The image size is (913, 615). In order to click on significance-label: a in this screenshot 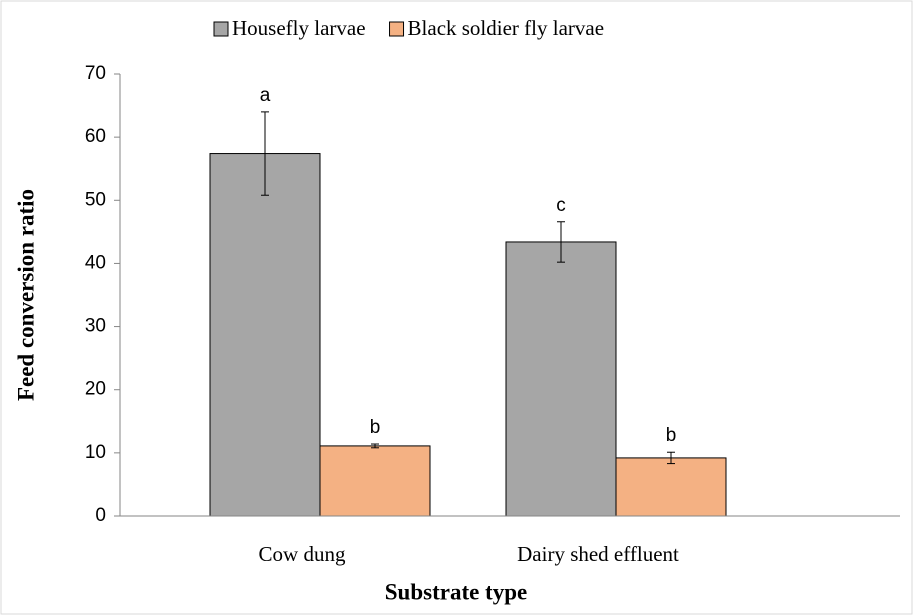, I will do `click(265, 95)`.